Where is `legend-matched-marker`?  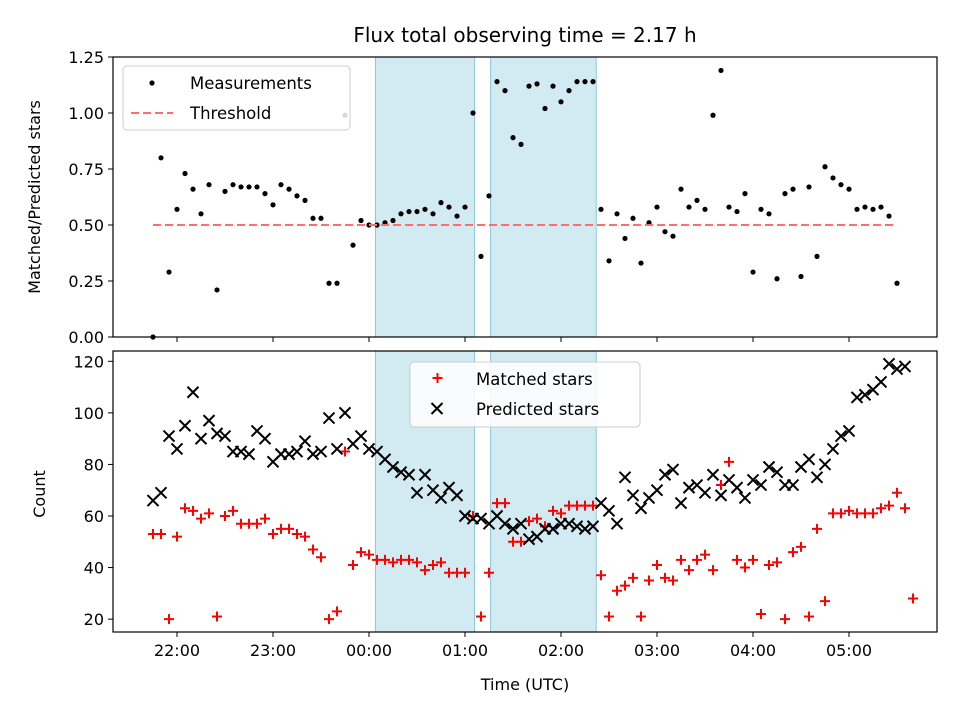 legend-matched-marker is located at coordinates (437, 378).